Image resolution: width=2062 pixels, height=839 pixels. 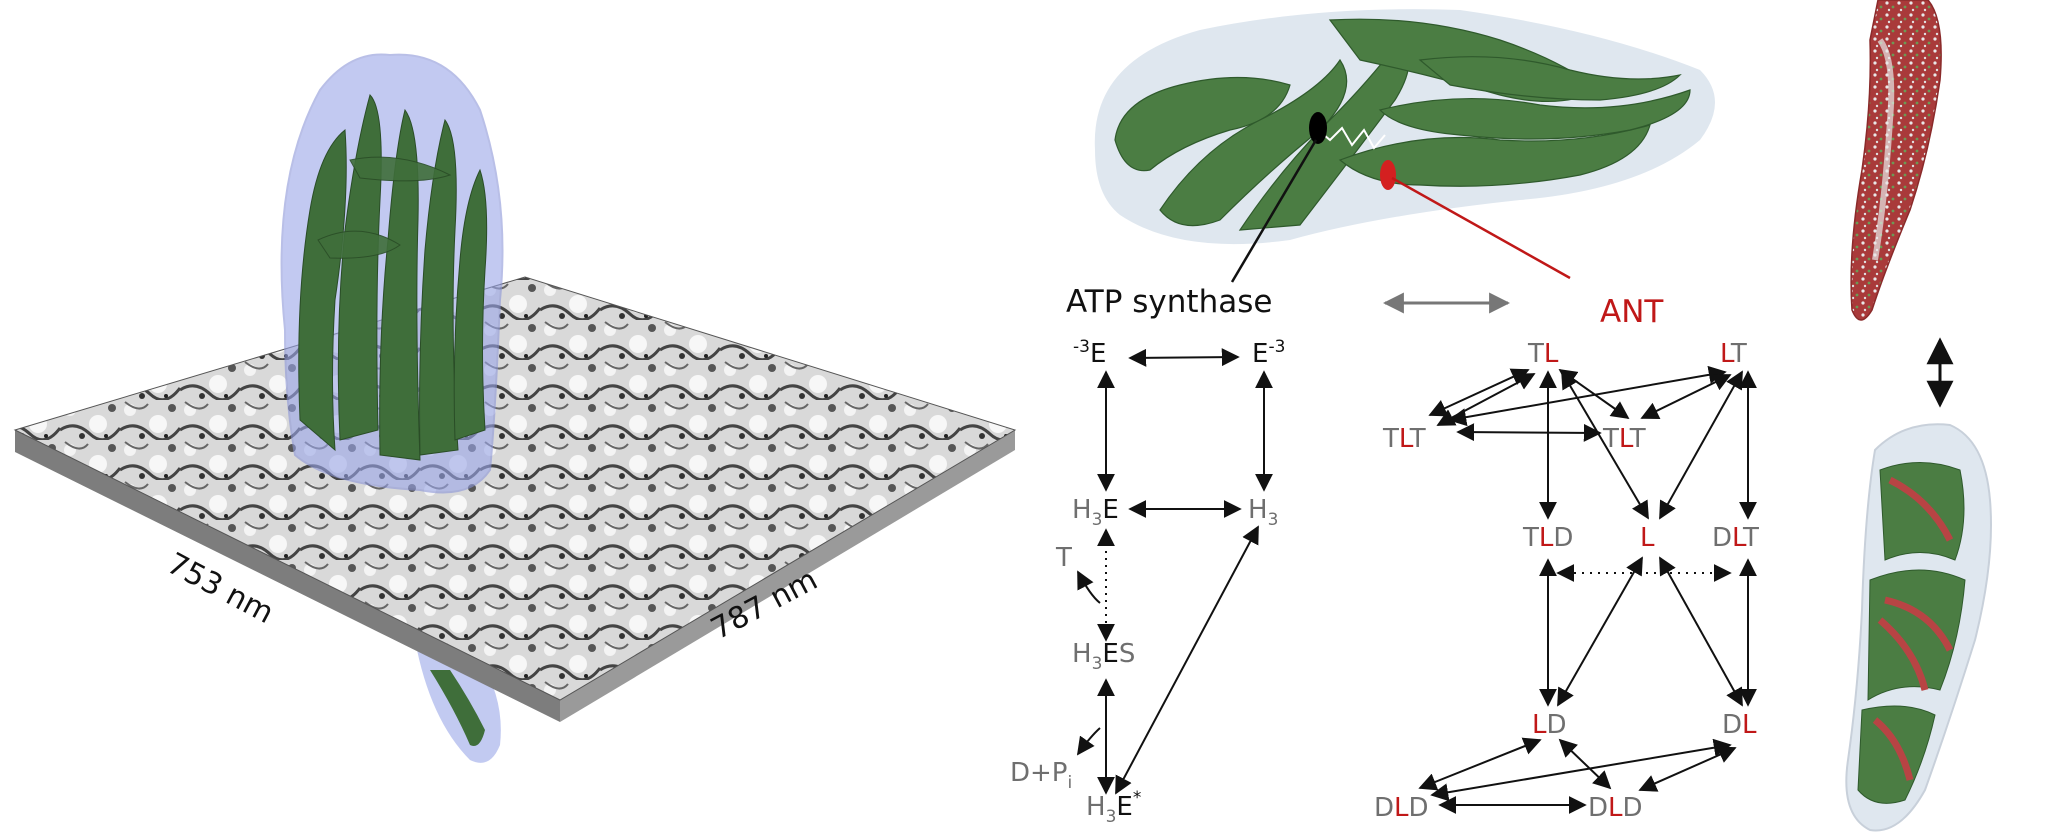 What do you see at coordinates (1274, 211) in the screenshot?
I see `atp-synthase-leader` at bounding box center [1274, 211].